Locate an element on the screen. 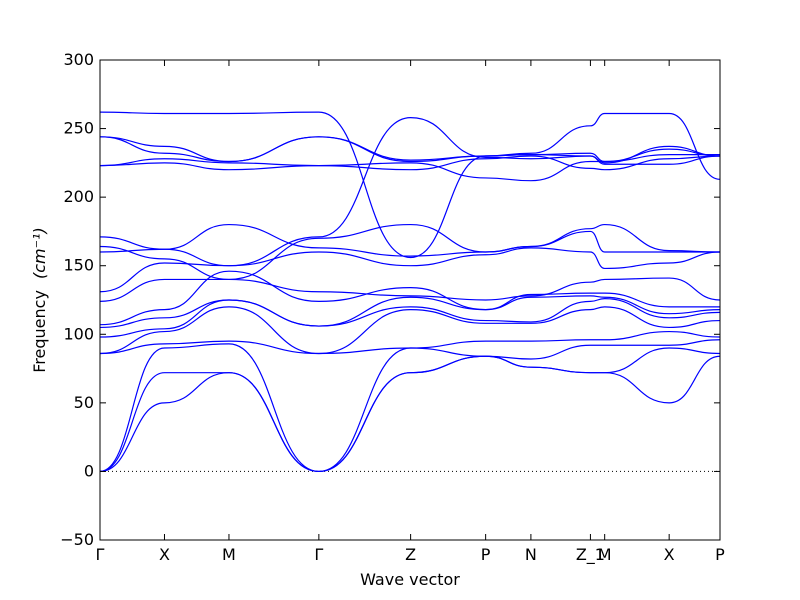  y-axis-label-text: Frequency is located at coordinates (39, 331).